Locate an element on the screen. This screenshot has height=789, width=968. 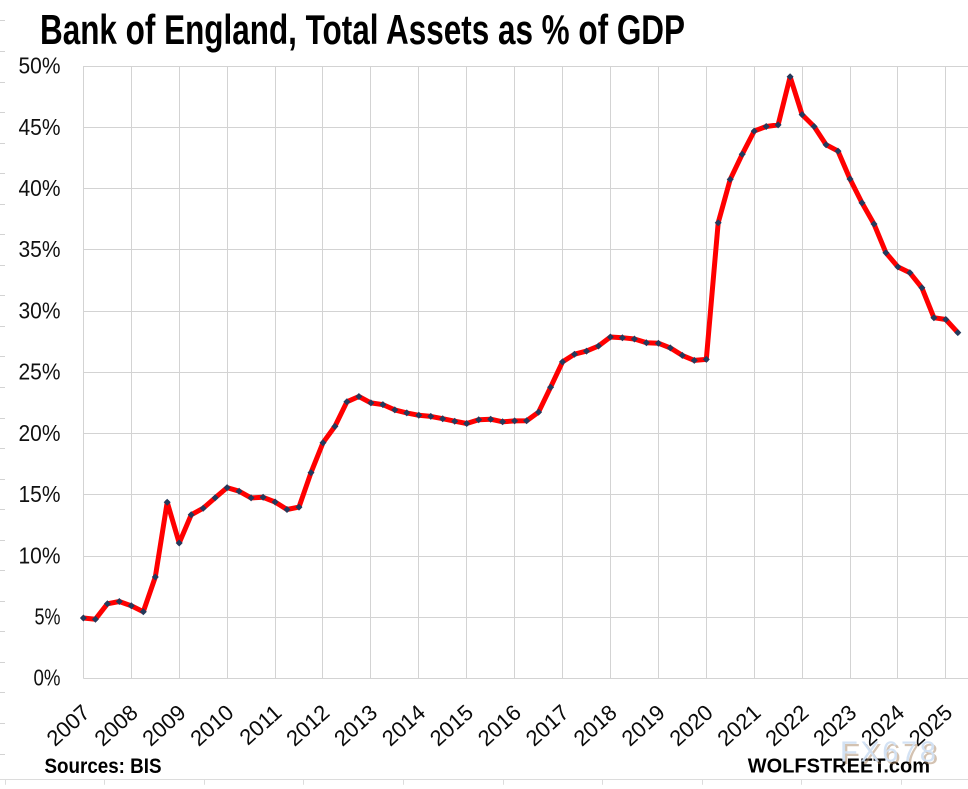
svg-text: 20% is located at coordinates (40, 433).